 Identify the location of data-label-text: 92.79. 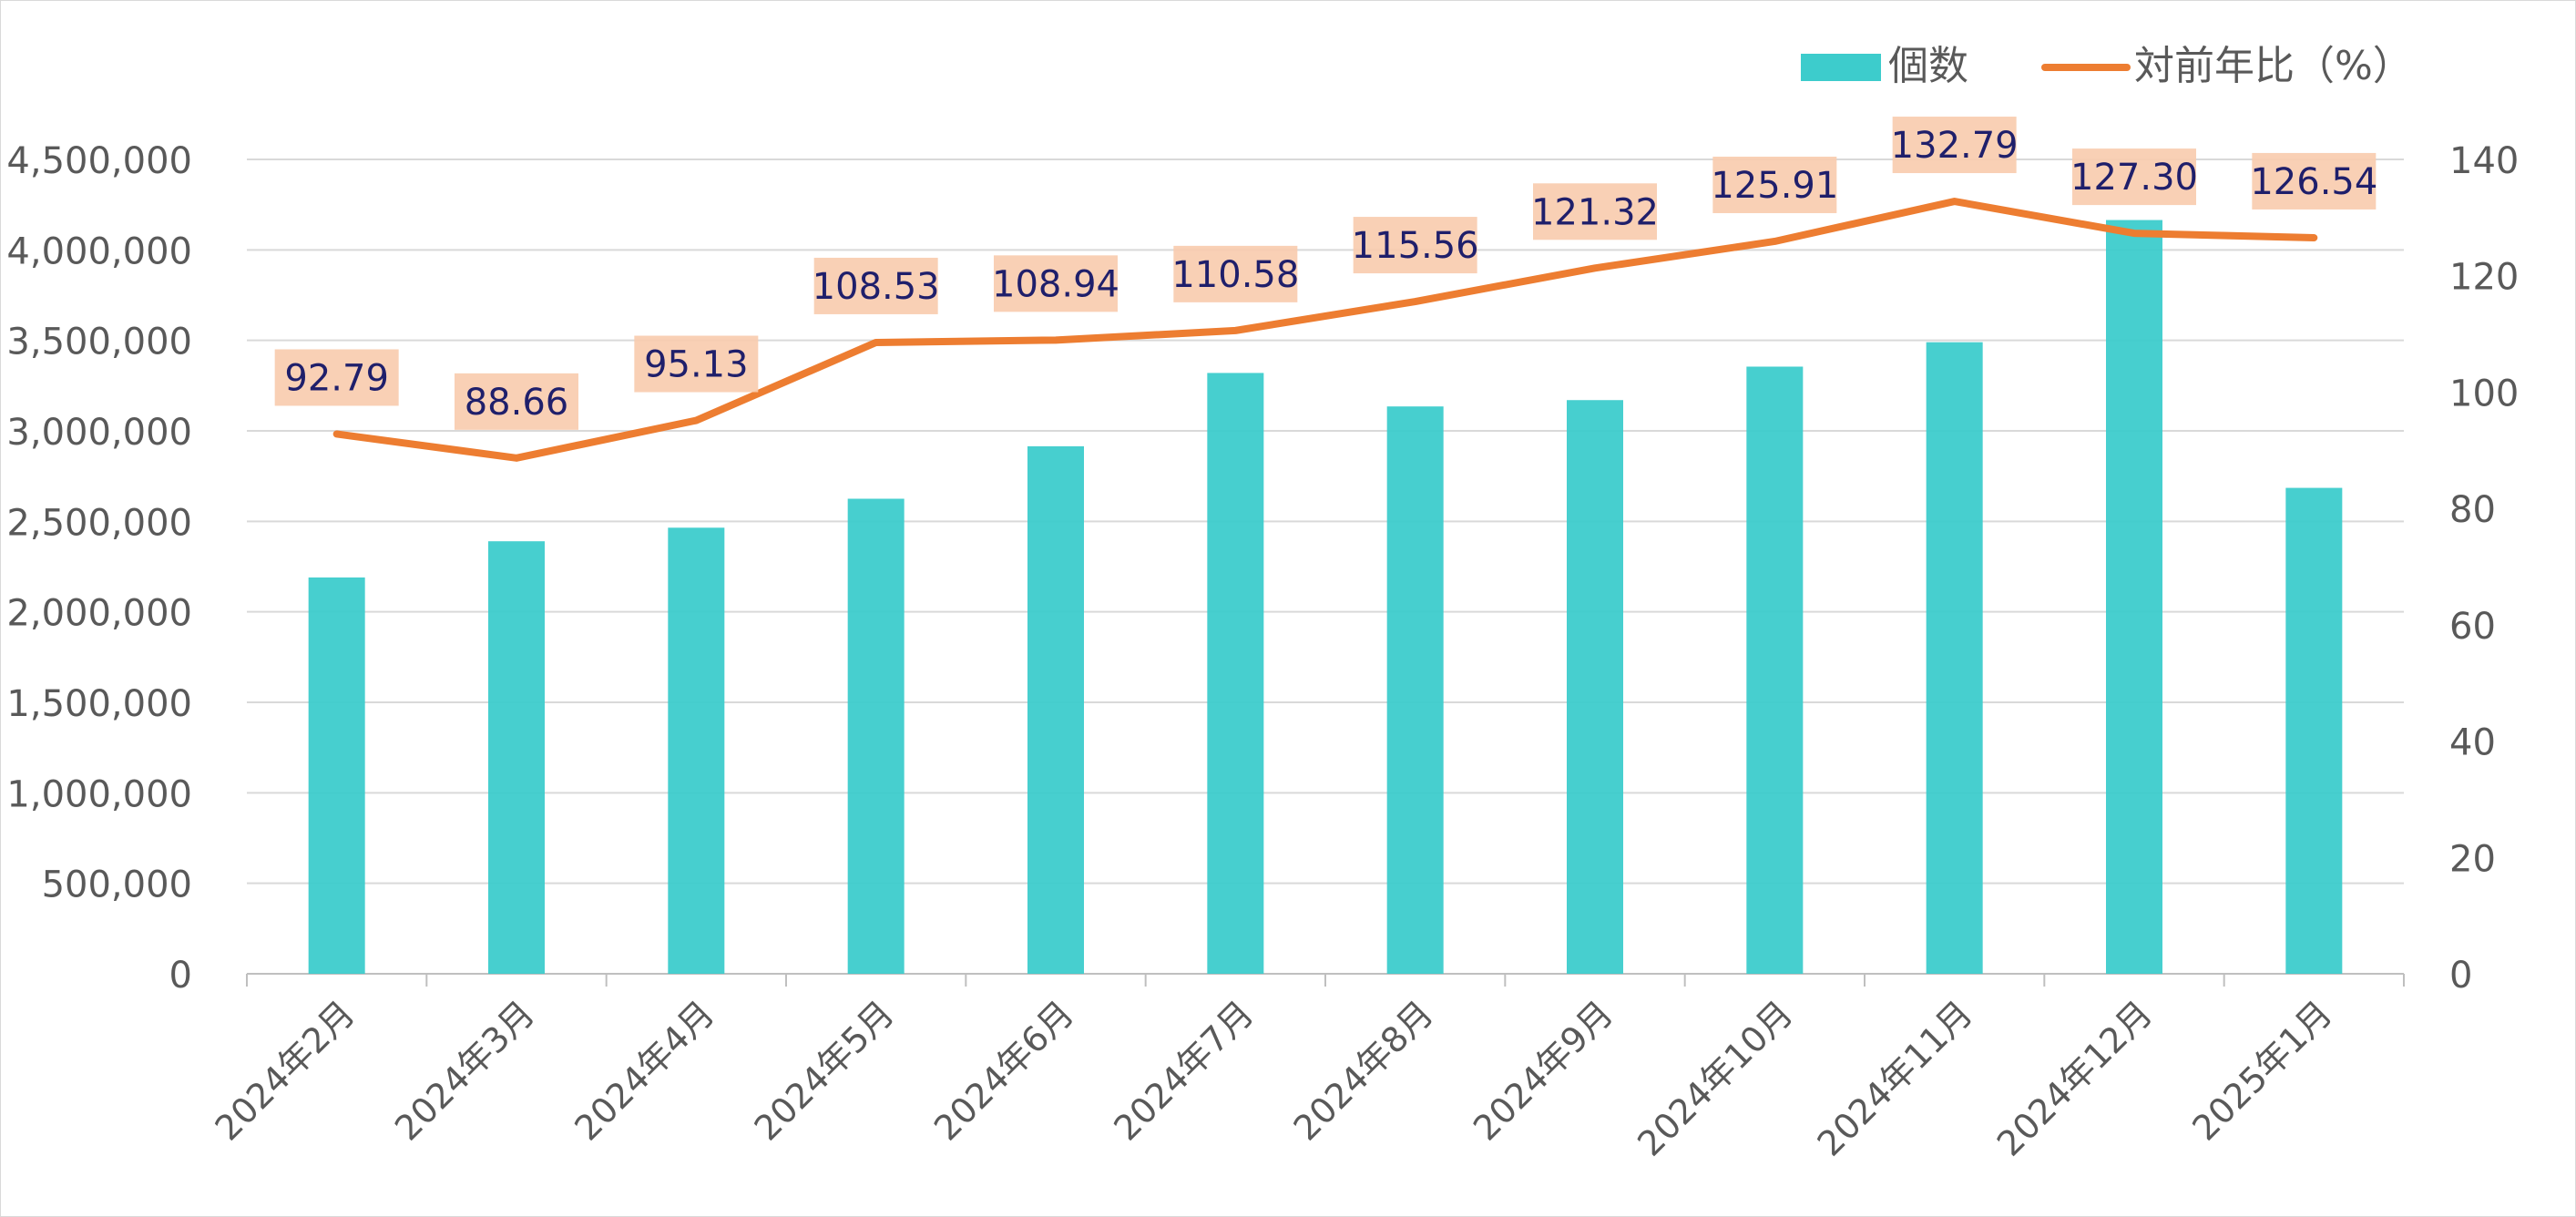
(336, 378).